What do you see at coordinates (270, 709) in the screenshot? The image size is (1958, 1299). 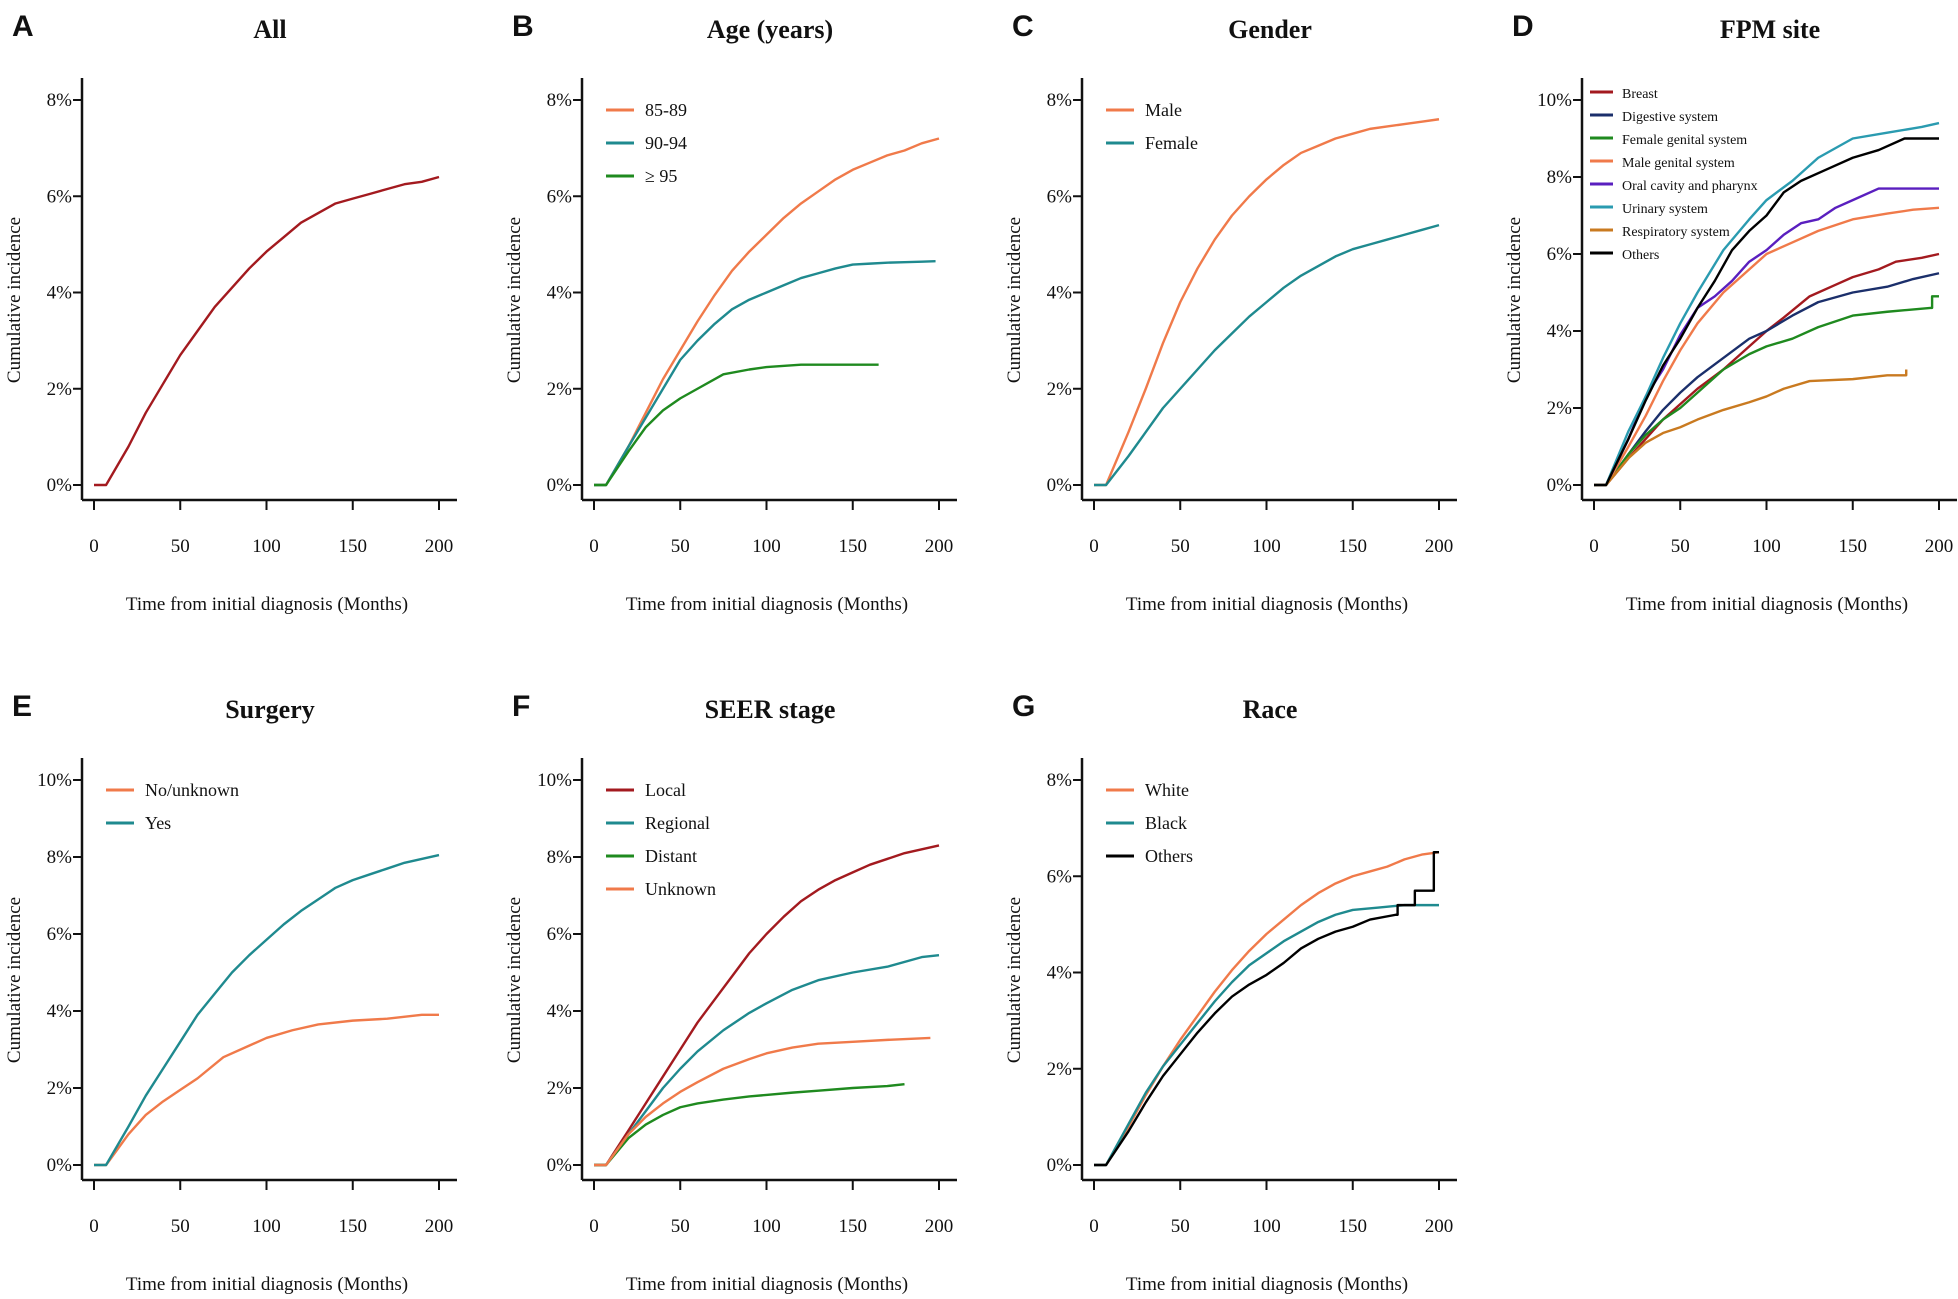 I see `panel-title: Surgery` at bounding box center [270, 709].